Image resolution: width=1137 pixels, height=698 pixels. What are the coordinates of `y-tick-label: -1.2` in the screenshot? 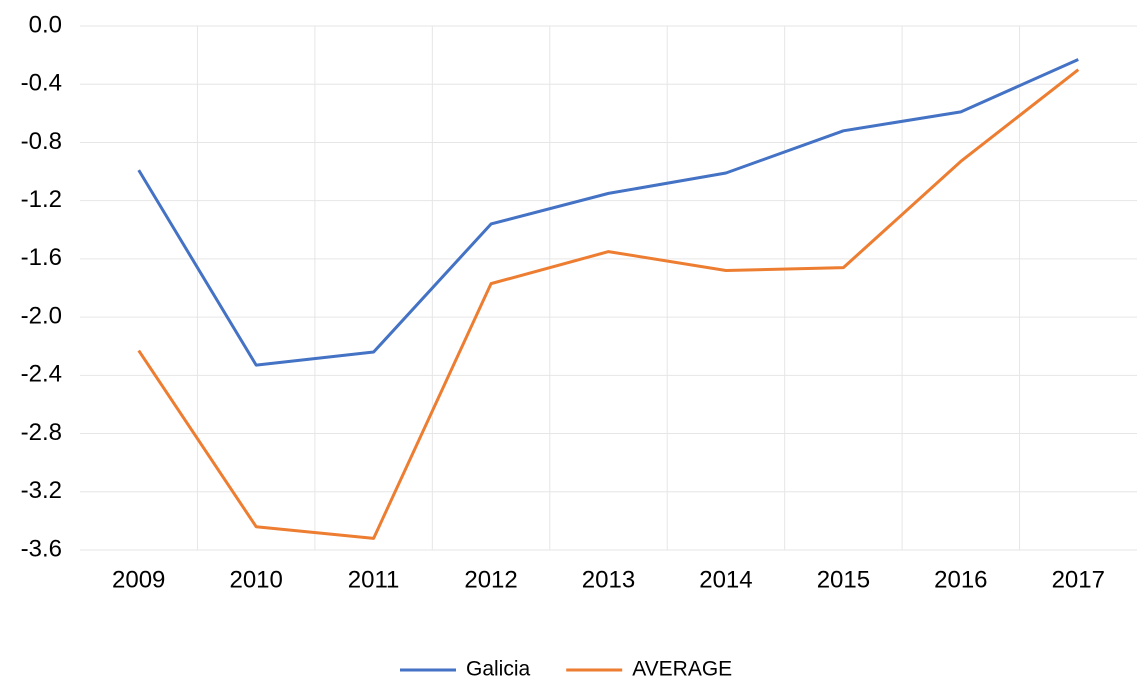 It's located at (41, 199).